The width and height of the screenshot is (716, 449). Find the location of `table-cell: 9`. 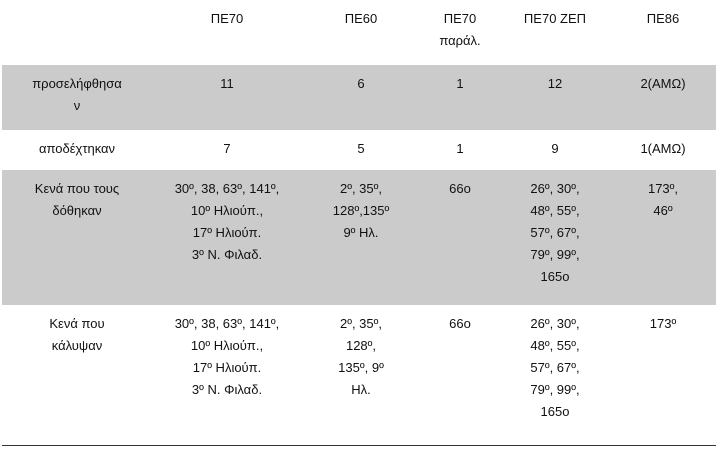

table-cell: 9 is located at coordinates (555, 150).